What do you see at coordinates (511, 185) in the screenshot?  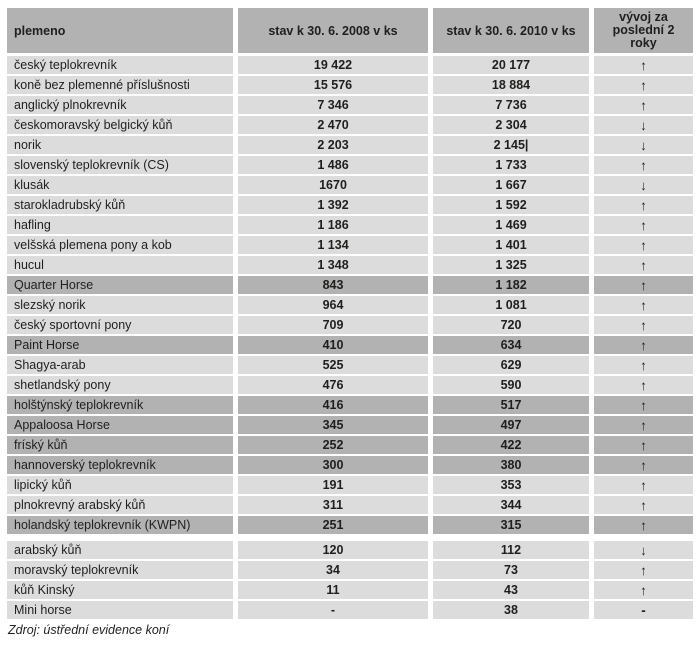 I see `value-2010-cell: 1 667` at bounding box center [511, 185].